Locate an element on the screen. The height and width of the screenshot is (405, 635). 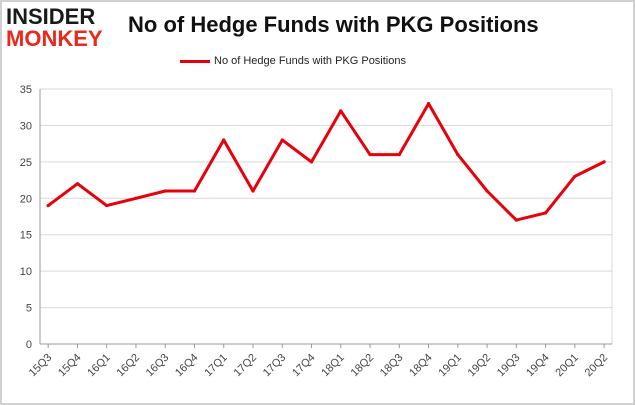
y-tick-label: 5 is located at coordinates (29, 309).